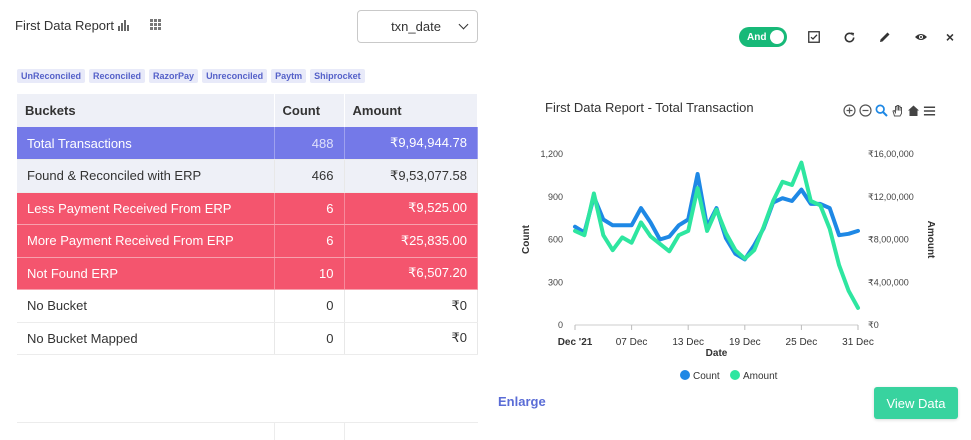  I want to click on bucket-cell: Total Transactions, so click(146, 143).